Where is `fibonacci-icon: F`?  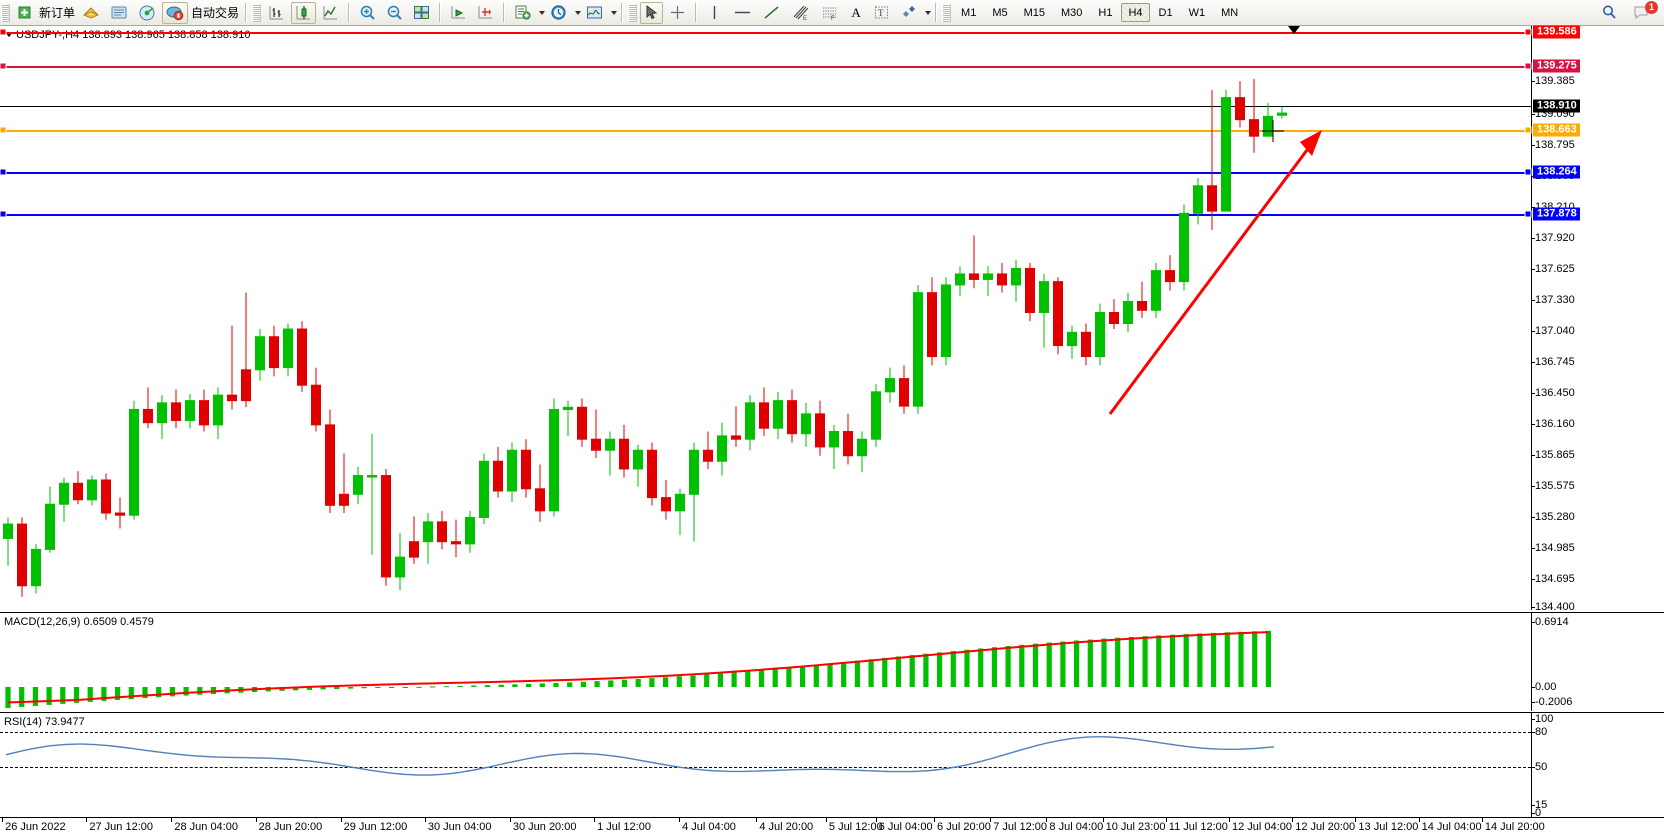
fibonacci-icon: F is located at coordinates (829, 13).